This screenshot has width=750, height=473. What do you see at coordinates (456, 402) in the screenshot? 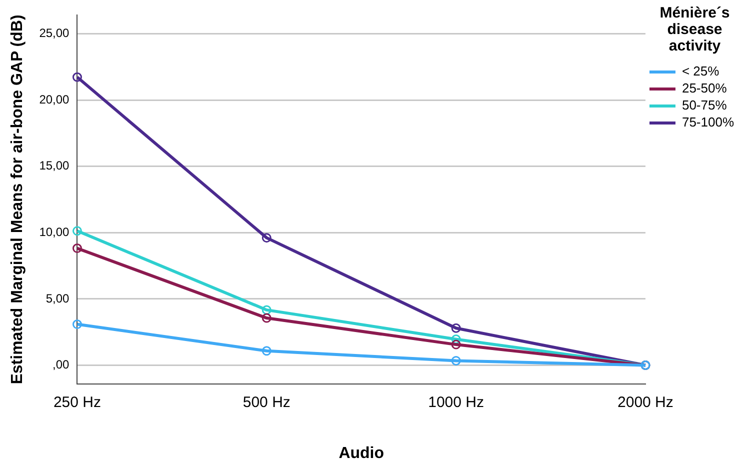
I see `x-tick-label: 1000 Hz` at bounding box center [456, 402].